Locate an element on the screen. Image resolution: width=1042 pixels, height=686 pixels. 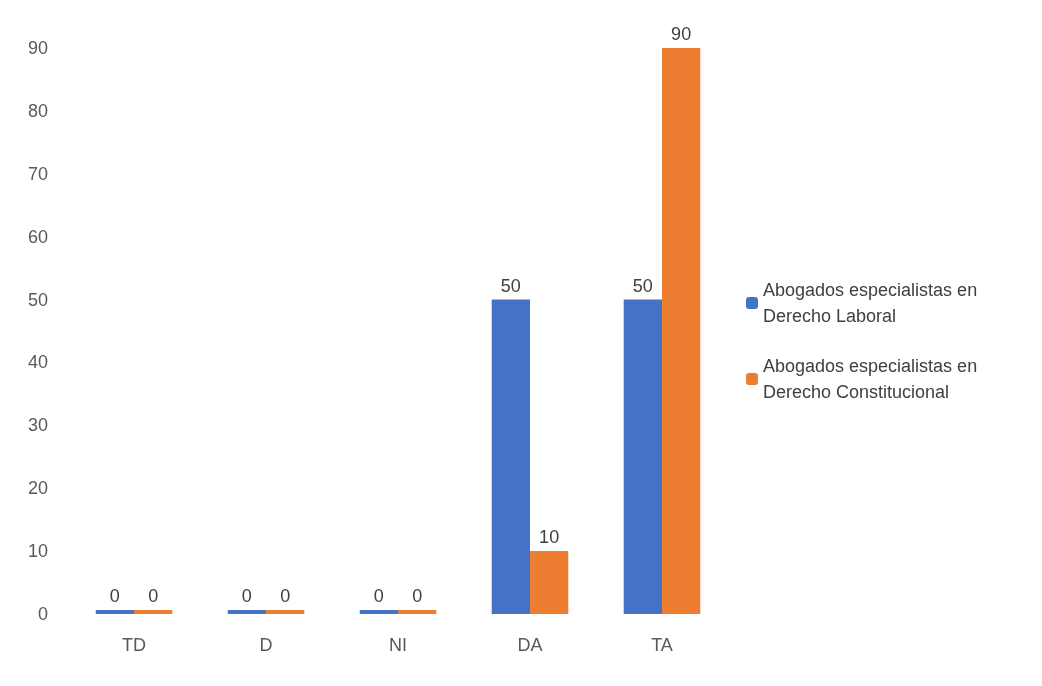
y-tick-label: 20 is located at coordinates (37, 488).